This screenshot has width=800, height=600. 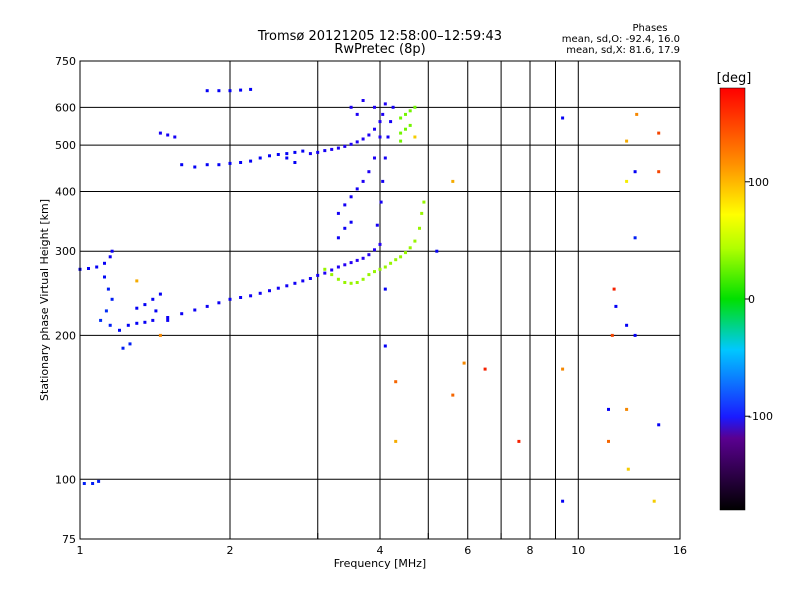 I want to click on y-tick-label: 400, so click(x=65, y=191).